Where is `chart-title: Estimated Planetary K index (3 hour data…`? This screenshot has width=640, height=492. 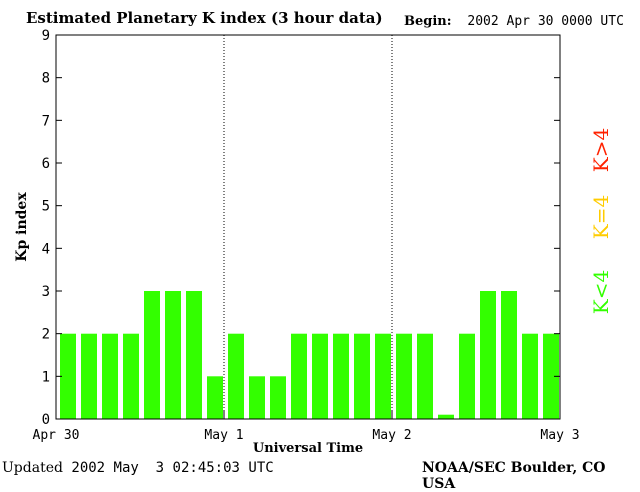
chart-title: Estimated Planetary K index (3 hour data… is located at coordinates (204, 18).